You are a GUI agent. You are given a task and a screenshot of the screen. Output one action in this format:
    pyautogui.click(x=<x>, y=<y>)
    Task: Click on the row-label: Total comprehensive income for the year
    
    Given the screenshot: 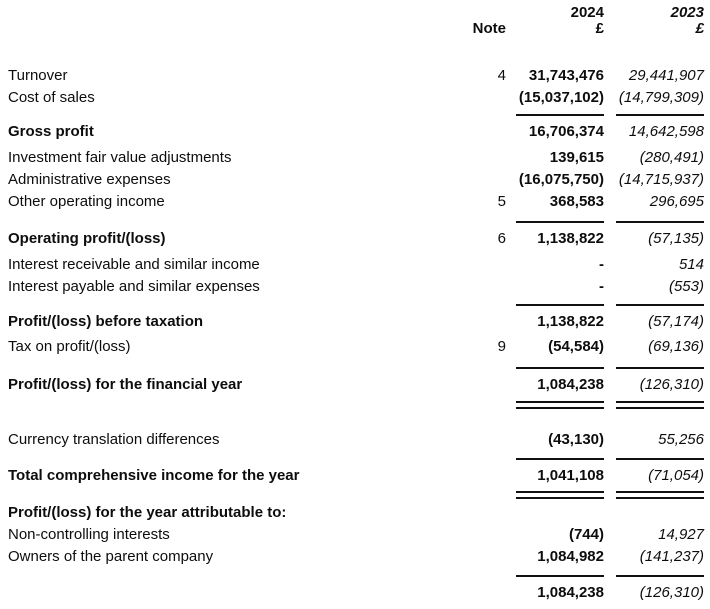 What is the action you would take?
    pyautogui.click(x=154, y=475)
    